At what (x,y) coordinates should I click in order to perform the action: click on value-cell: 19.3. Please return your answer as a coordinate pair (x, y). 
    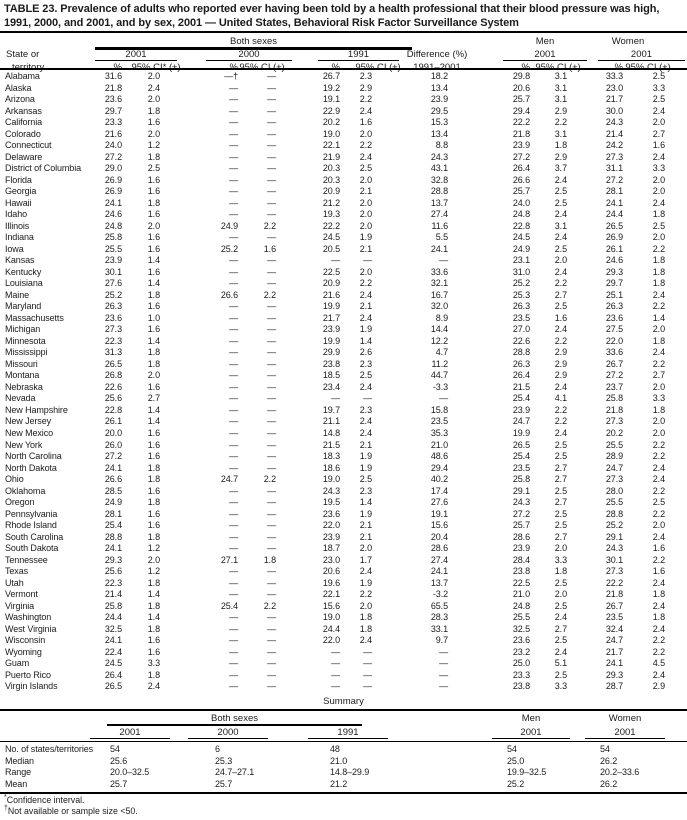
    Looking at the image, I should click on (331, 214).